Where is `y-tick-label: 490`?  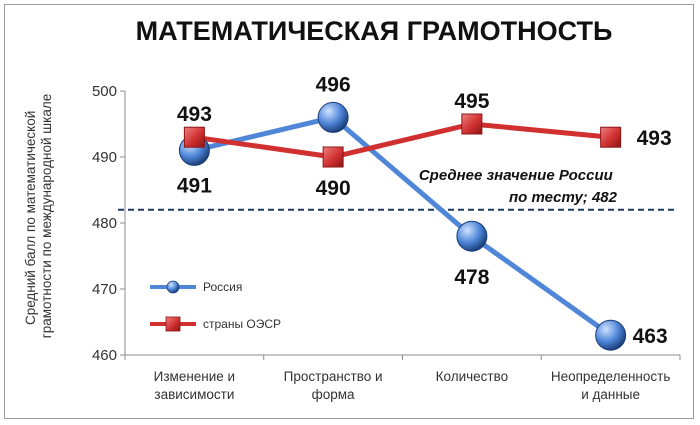 y-tick-label: 490 is located at coordinates (104, 157).